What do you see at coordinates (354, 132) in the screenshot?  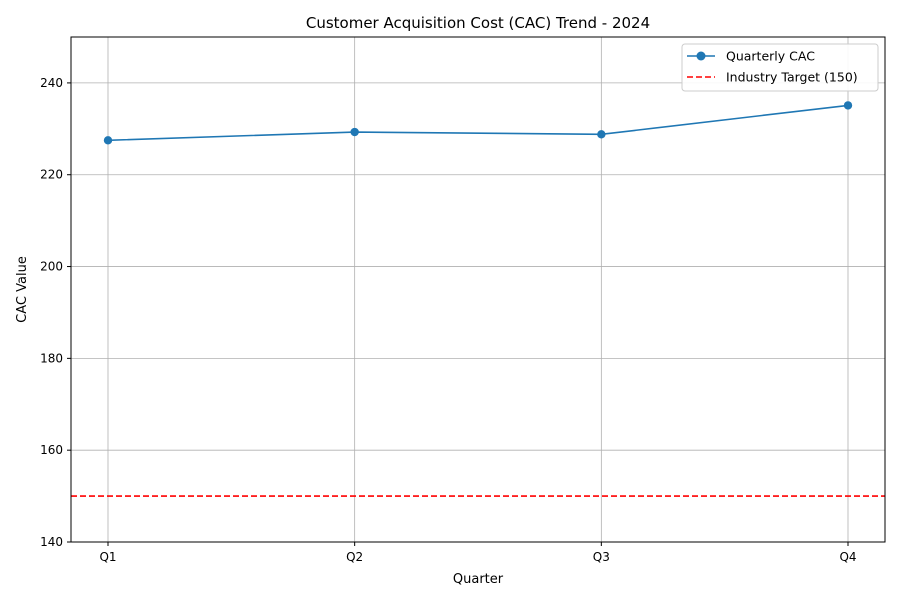 I see `data-point-q2` at bounding box center [354, 132].